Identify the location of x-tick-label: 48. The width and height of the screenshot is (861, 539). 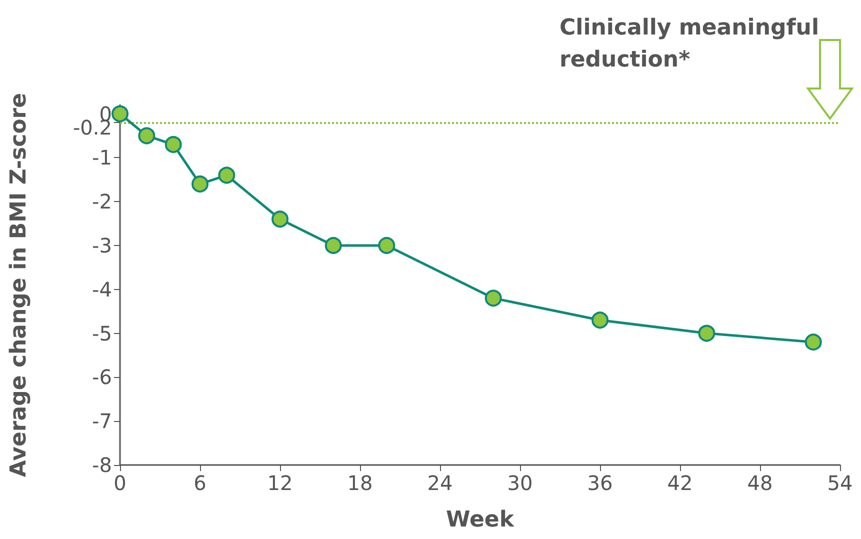
(760, 483).